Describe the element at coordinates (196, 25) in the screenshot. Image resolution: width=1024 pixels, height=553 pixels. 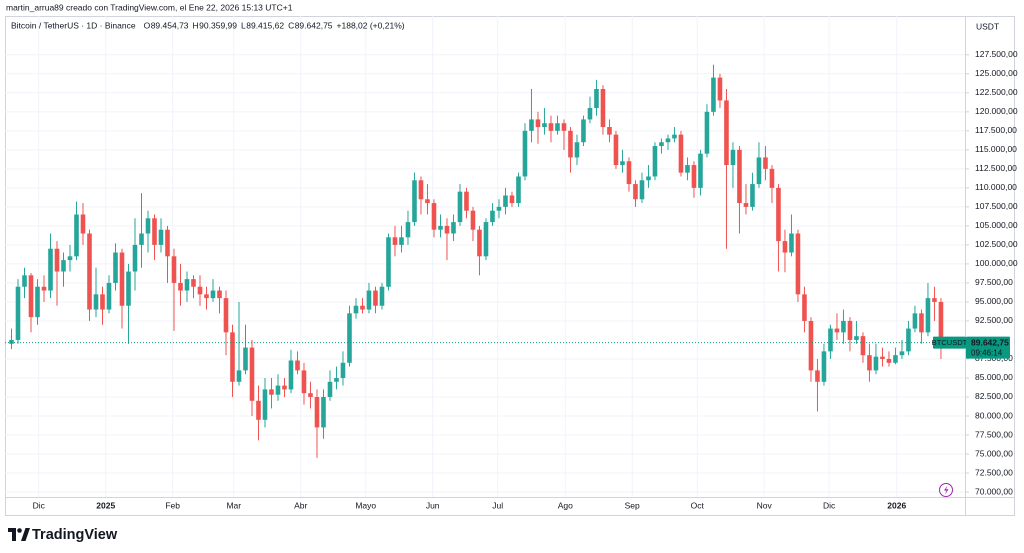
I see `ohlc-key: H` at that location.